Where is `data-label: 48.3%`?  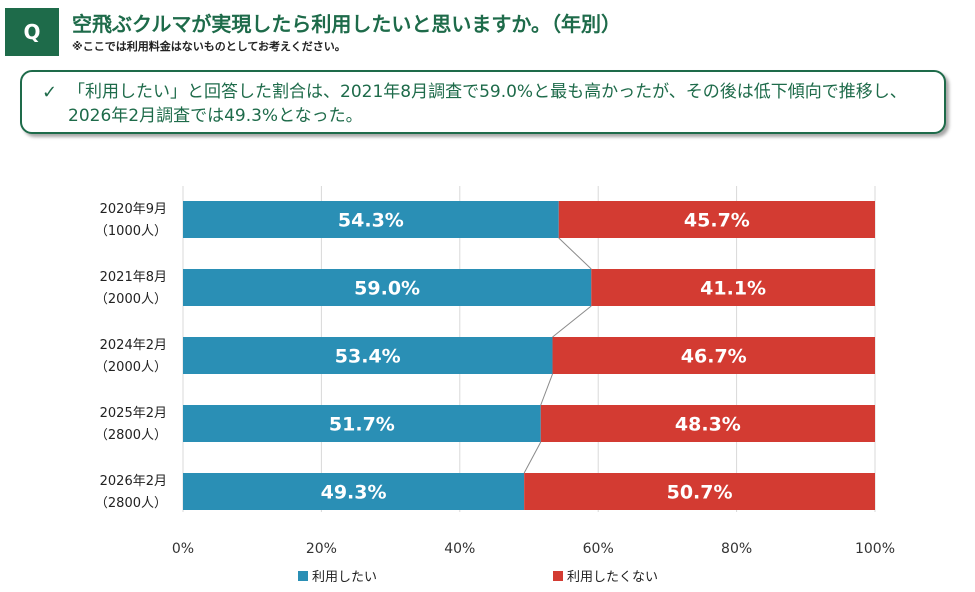 data-label: 48.3% is located at coordinates (708, 425).